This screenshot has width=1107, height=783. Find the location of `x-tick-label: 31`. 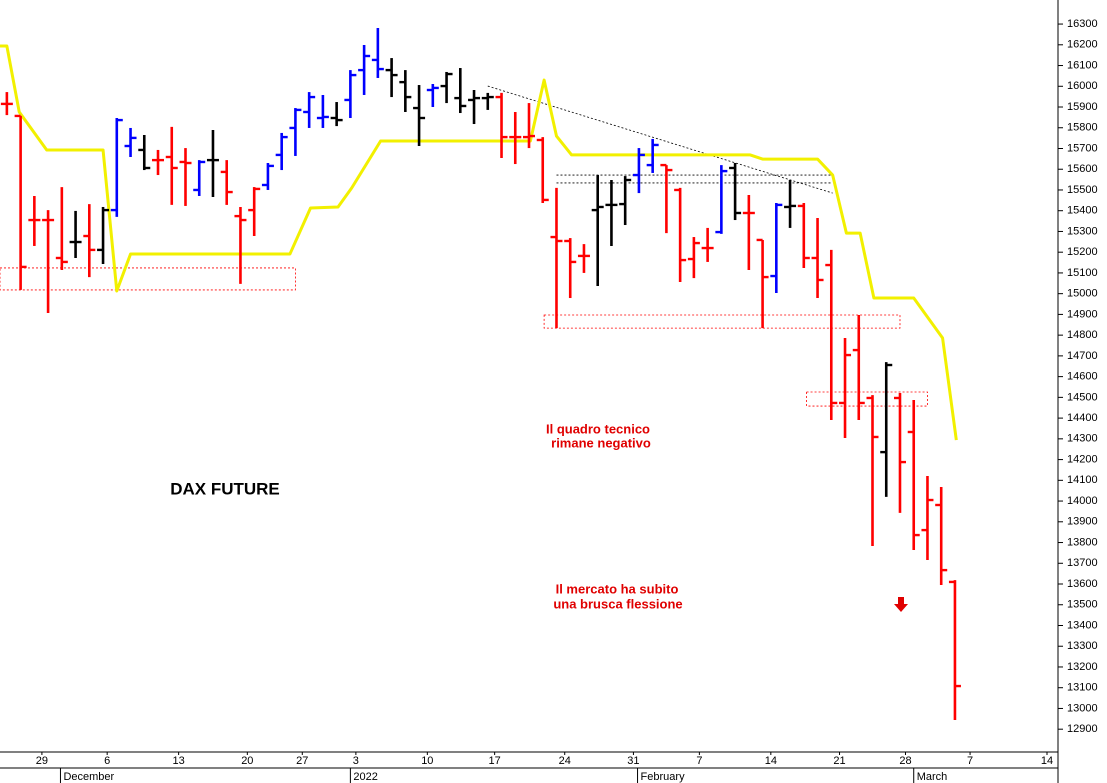

x-tick-label: 31 is located at coordinates (633, 761).